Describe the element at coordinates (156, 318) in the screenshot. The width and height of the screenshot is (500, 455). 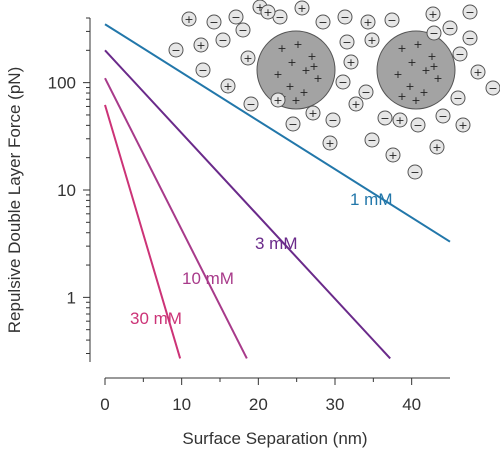
I see `series-label: 30 mM` at that location.